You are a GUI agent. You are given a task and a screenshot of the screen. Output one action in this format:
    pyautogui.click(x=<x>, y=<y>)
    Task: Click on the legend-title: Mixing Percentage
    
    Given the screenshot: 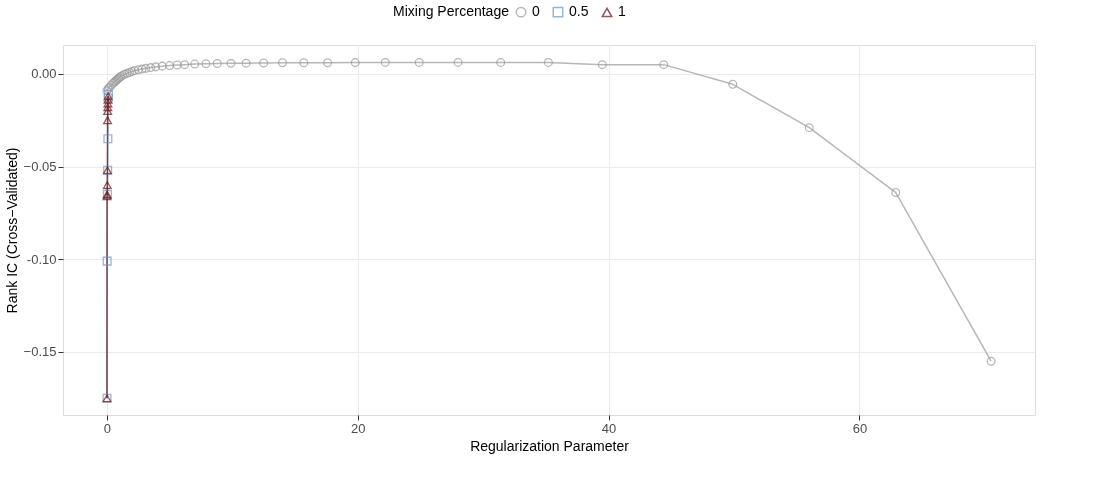 What is the action you would take?
    pyautogui.click(x=451, y=11)
    